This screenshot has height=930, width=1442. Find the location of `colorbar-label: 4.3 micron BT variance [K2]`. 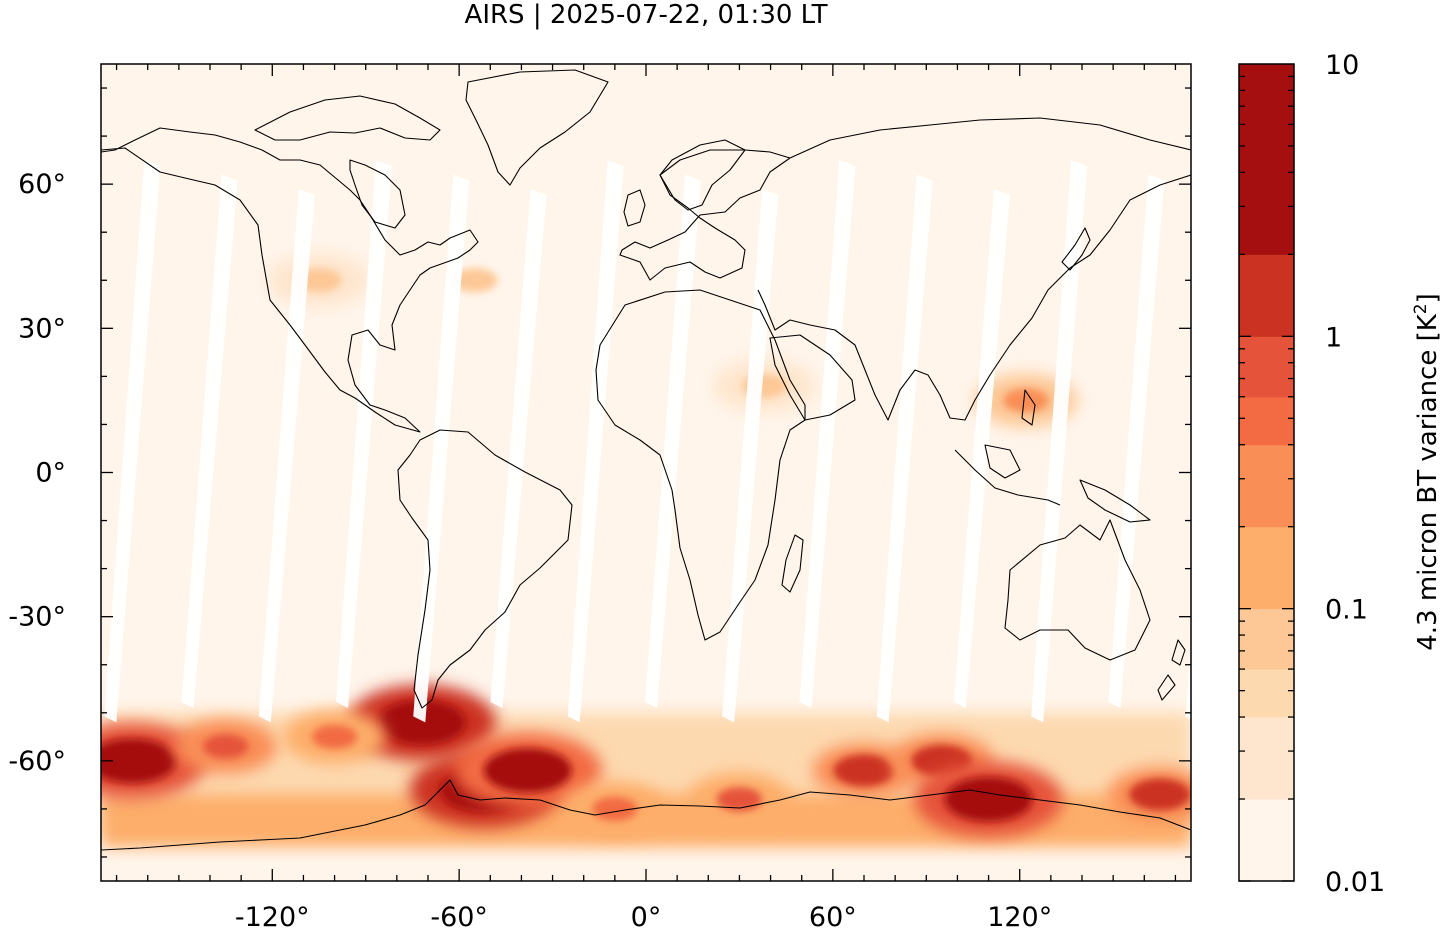

colorbar-label: 4.3 micron BT variance [K2] is located at coordinates (1426, 472).